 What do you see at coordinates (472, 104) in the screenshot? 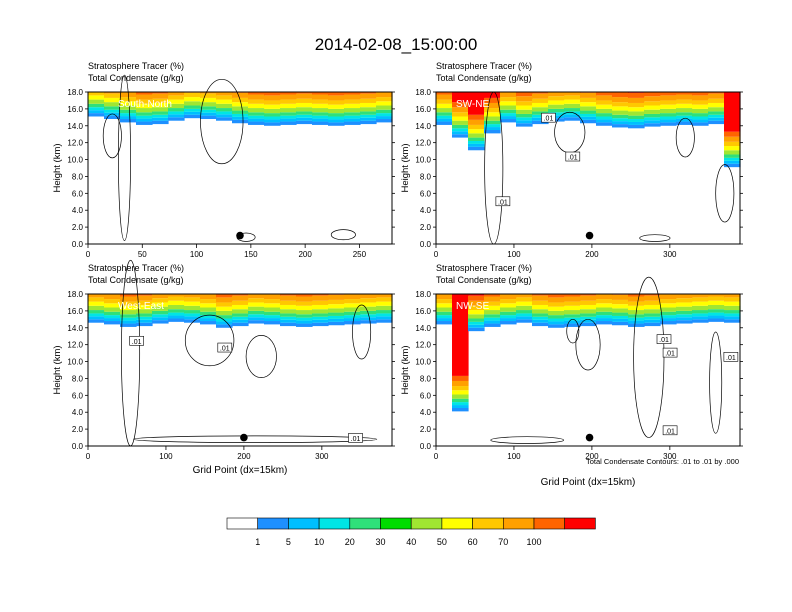
I see `cross-section-label: SW-NE` at bounding box center [472, 104].